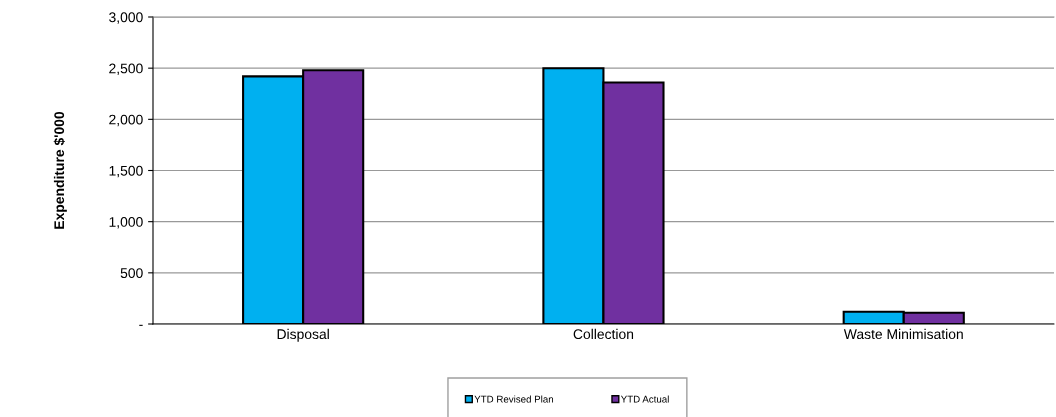 The width and height of the screenshot is (1056, 417). What do you see at coordinates (60, 170) in the screenshot?
I see `y-axis-title: Expenditure $'000` at bounding box center [60, 170].